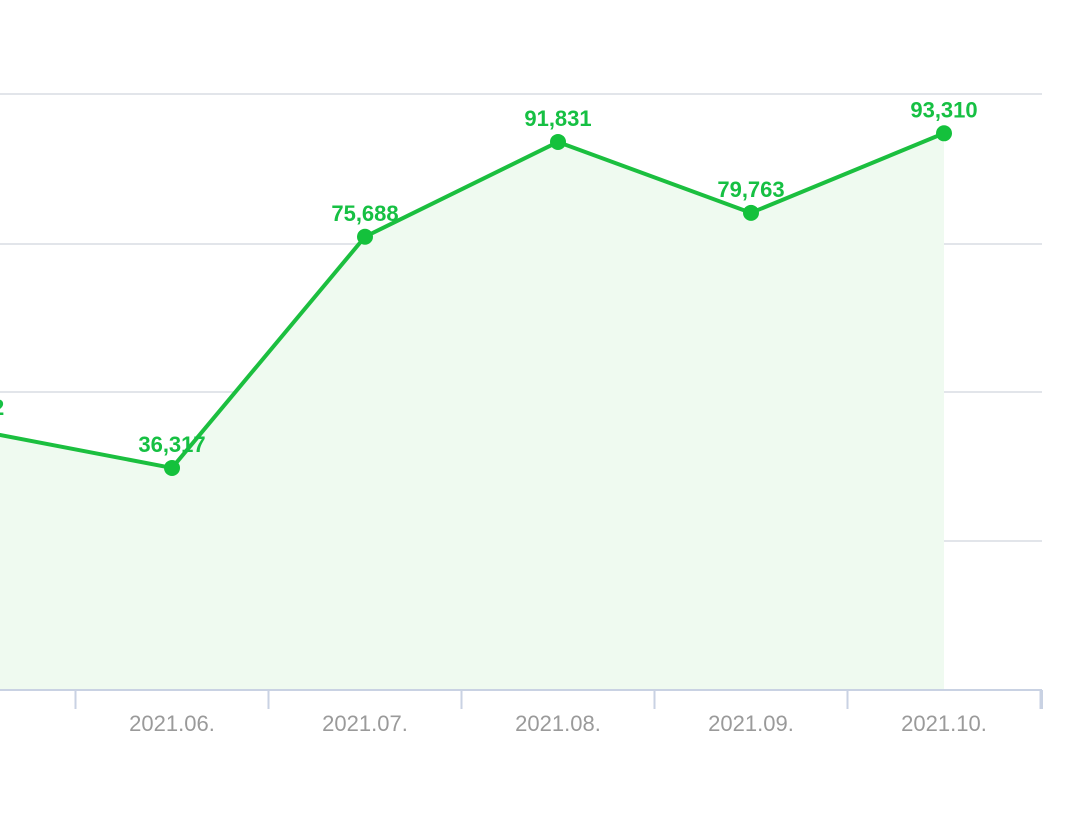 The height and width of the screenshot is (829, 1080). I want to click on x-tick-label: 2021.07., so click(365, 723).